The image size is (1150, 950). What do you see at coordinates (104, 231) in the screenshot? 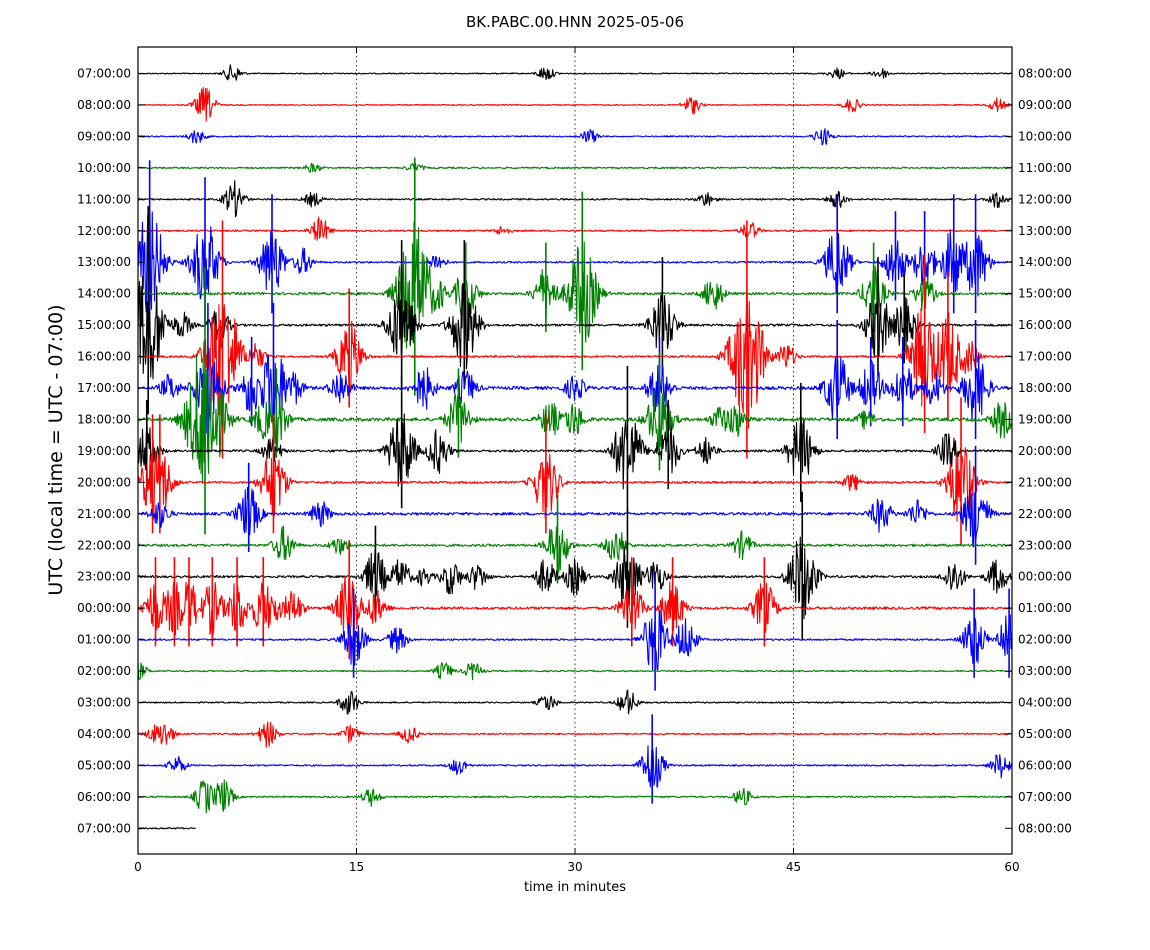
I see `left-label-5: 12:00:00` at bounding box center [104, 231].